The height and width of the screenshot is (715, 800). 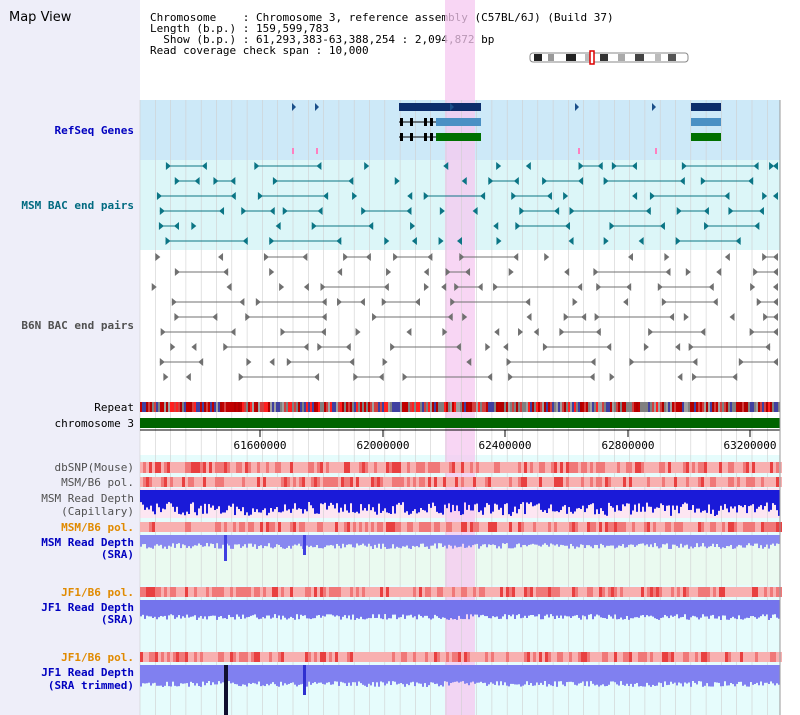 I want to click on msm-sra-spike, so click(x=225, y=548).